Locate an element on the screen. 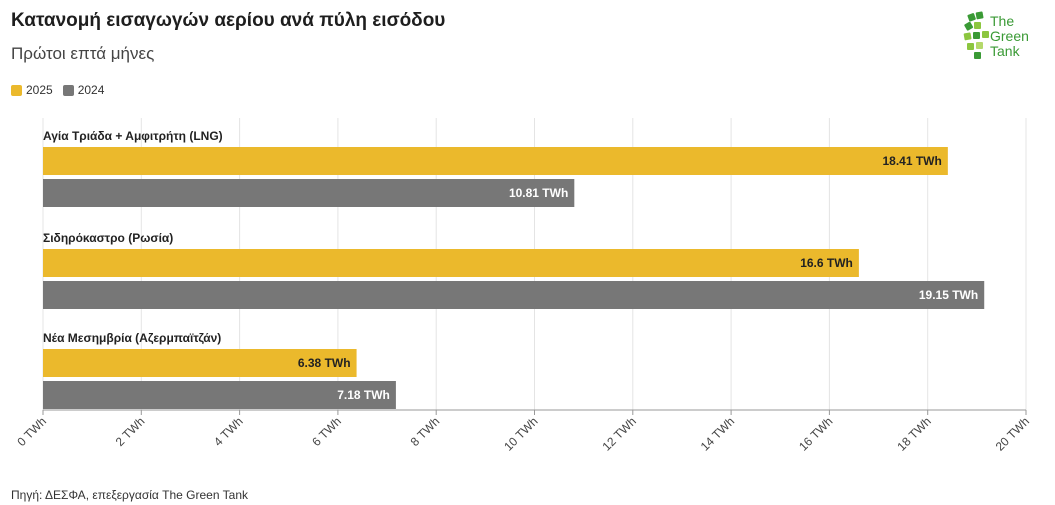 The width and height of the screenshot is (1055, 505). category-label: Αγία Τριάδα + Αμφιτρήτη (LNG) is located at coordinates (133, 136).